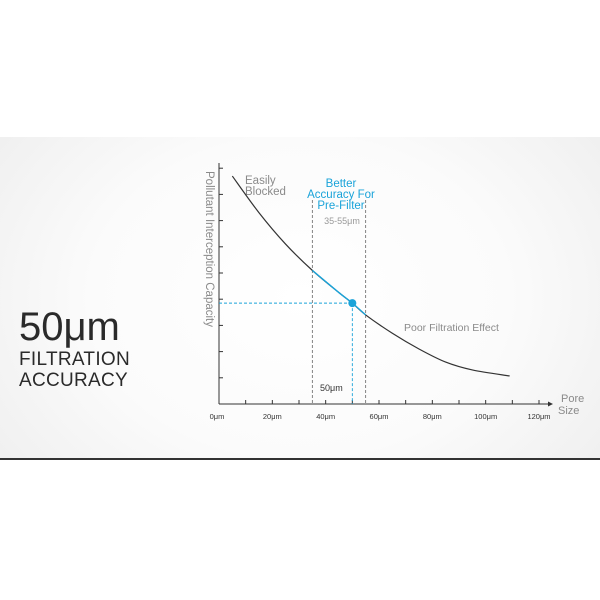 The image size is (600, 600). I want to click on highlight-label: 50μm, so click(331, 388).